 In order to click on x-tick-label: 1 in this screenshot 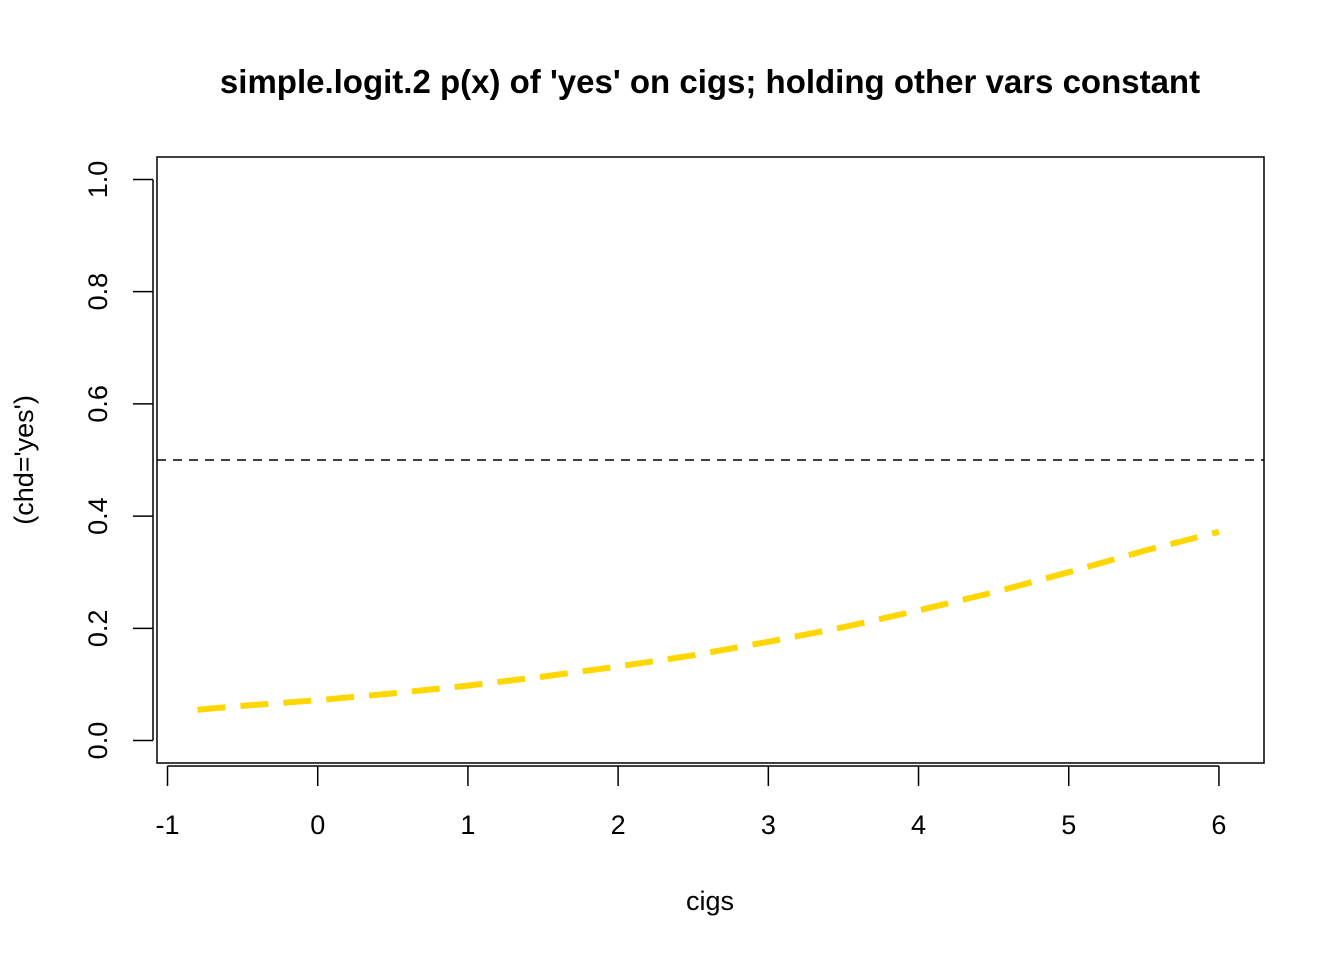, I will do `click(467, 825)`.